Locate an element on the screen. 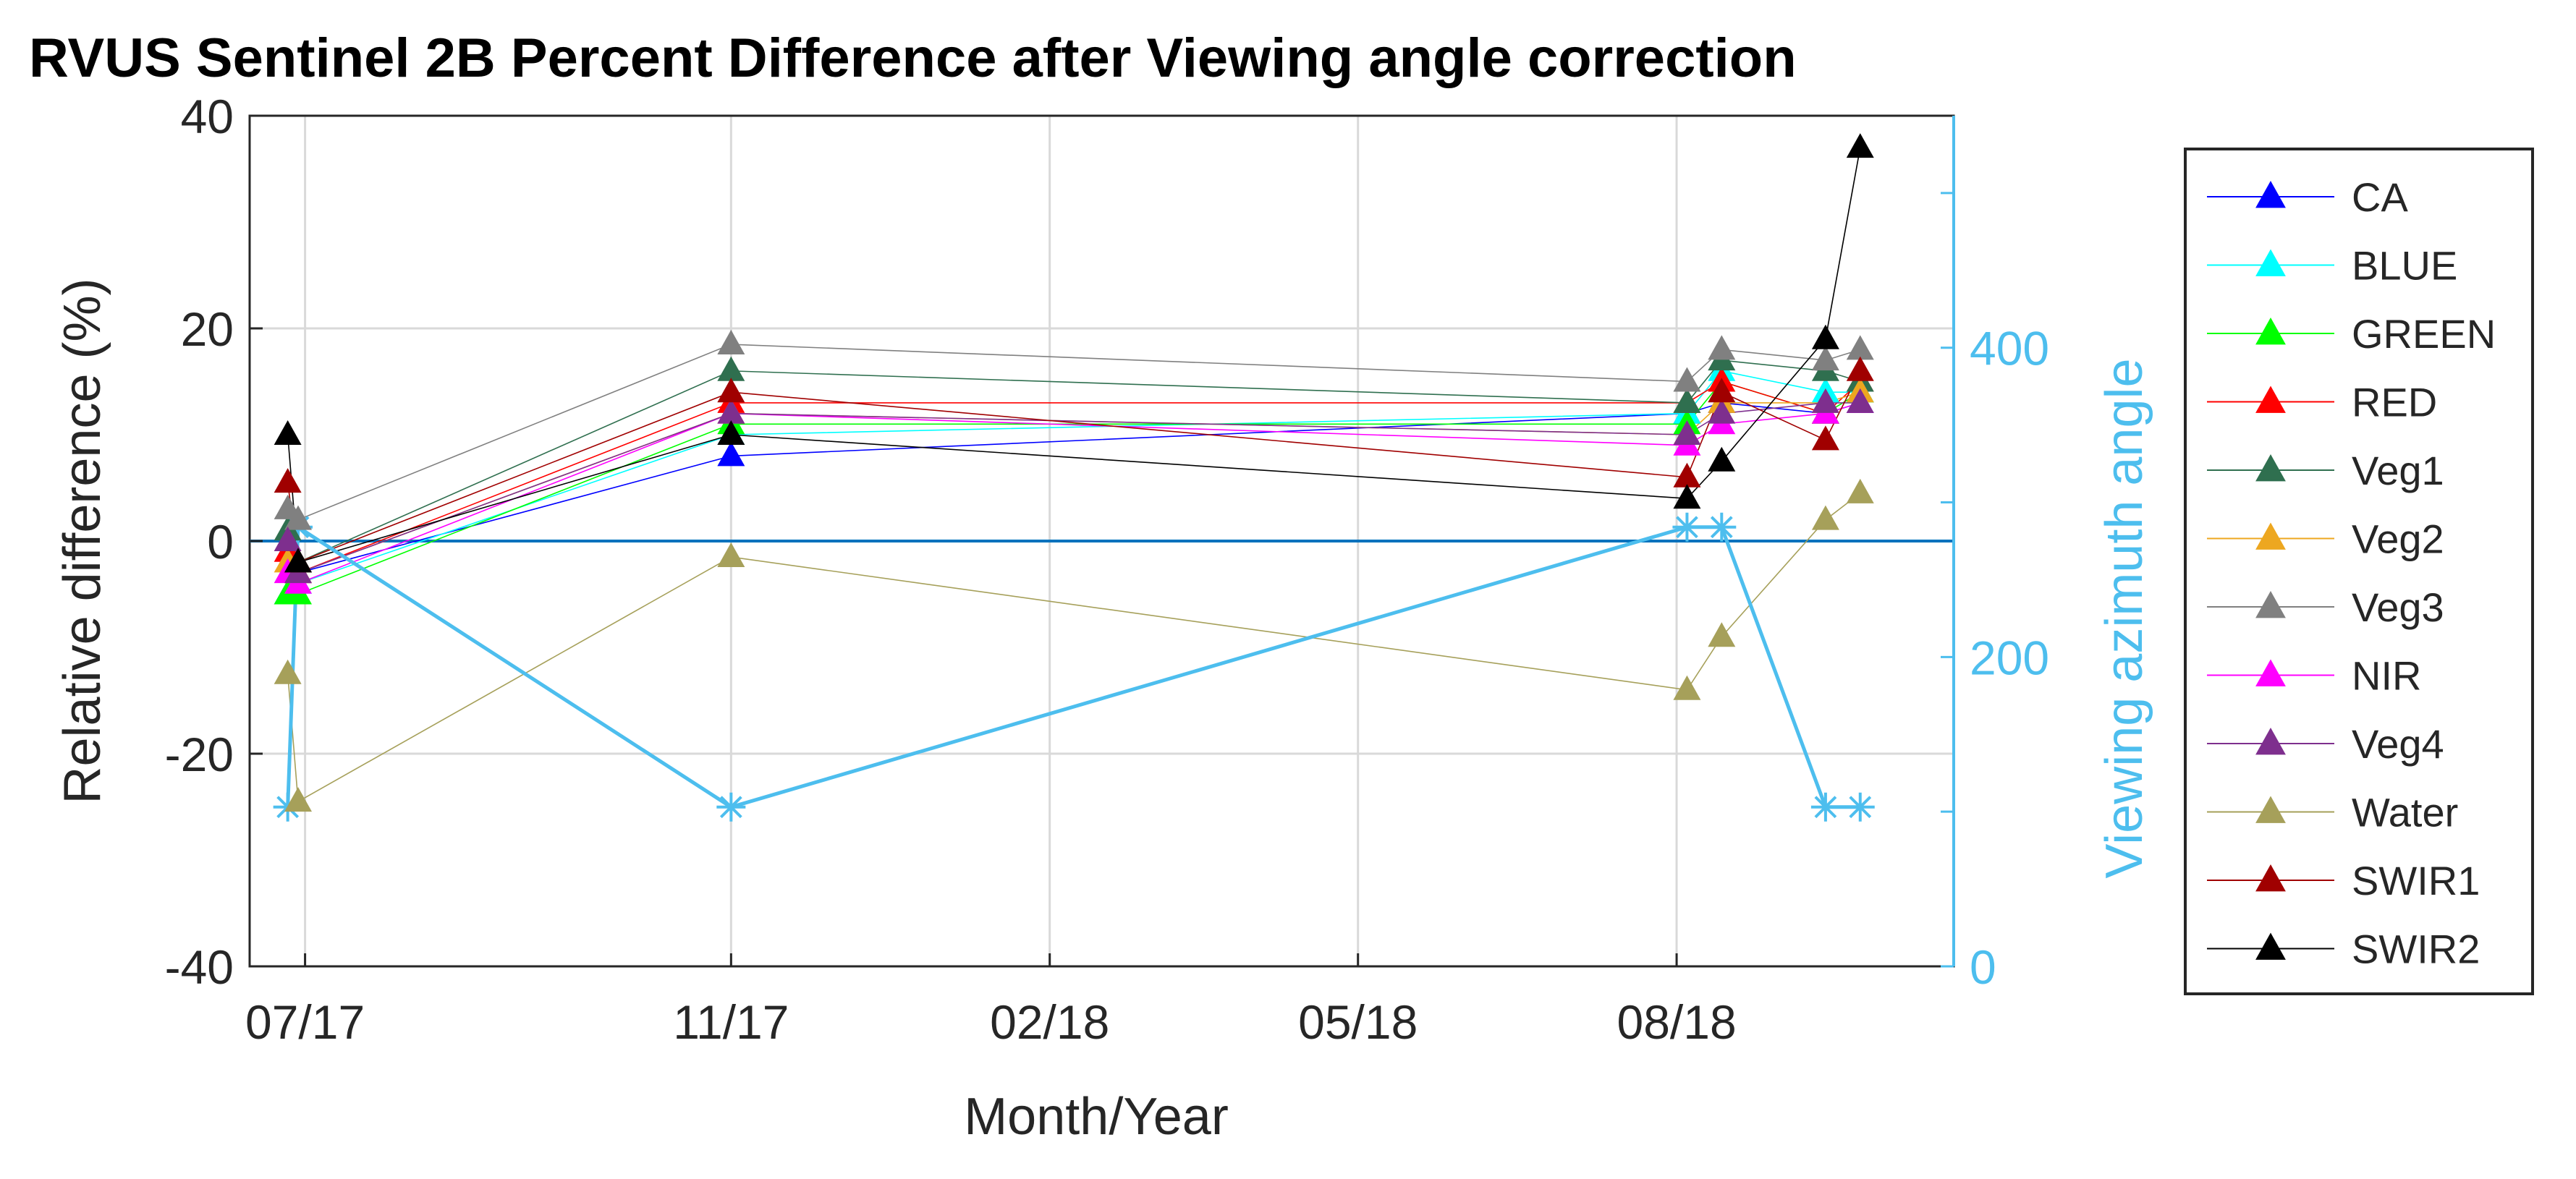 The image size is (2576, 1179). legend-label-swir2: SWIR2 is located at coordinates (2416, 950).